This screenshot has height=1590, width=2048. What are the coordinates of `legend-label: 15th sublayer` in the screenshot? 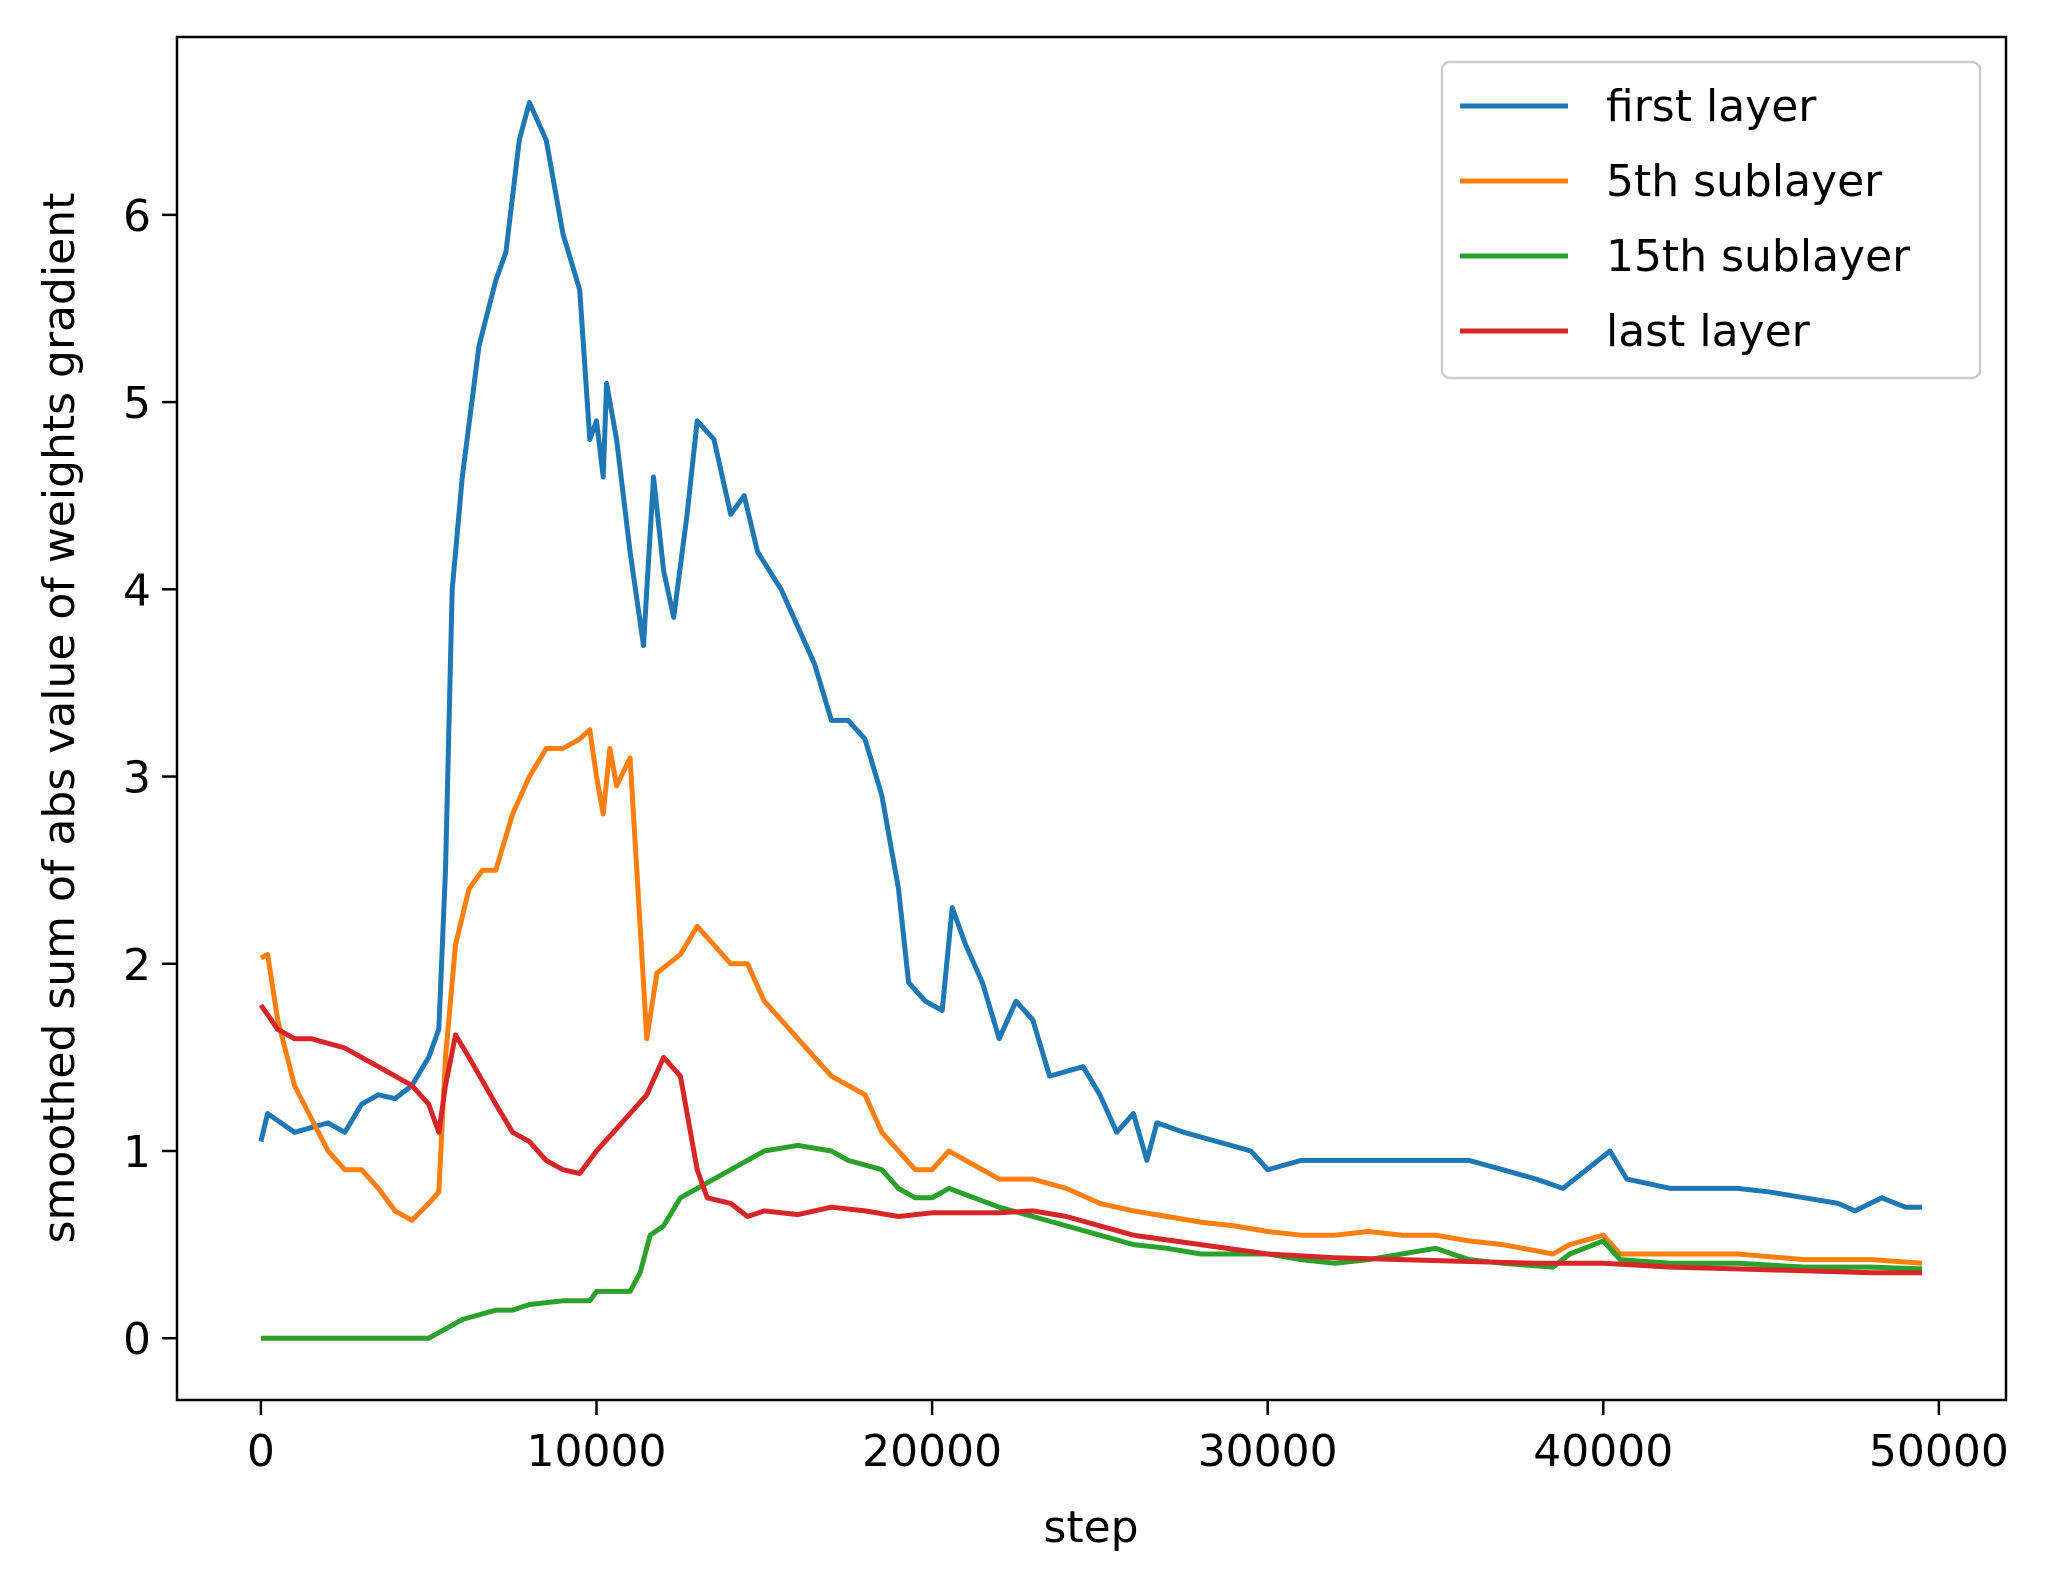 It's located at (1758, 256).